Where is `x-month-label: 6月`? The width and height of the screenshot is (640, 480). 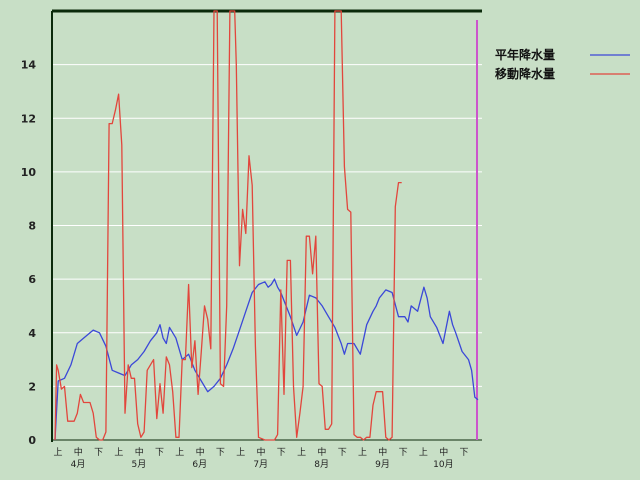
x-month-label: 6月 is located at coordinates (199, 464).